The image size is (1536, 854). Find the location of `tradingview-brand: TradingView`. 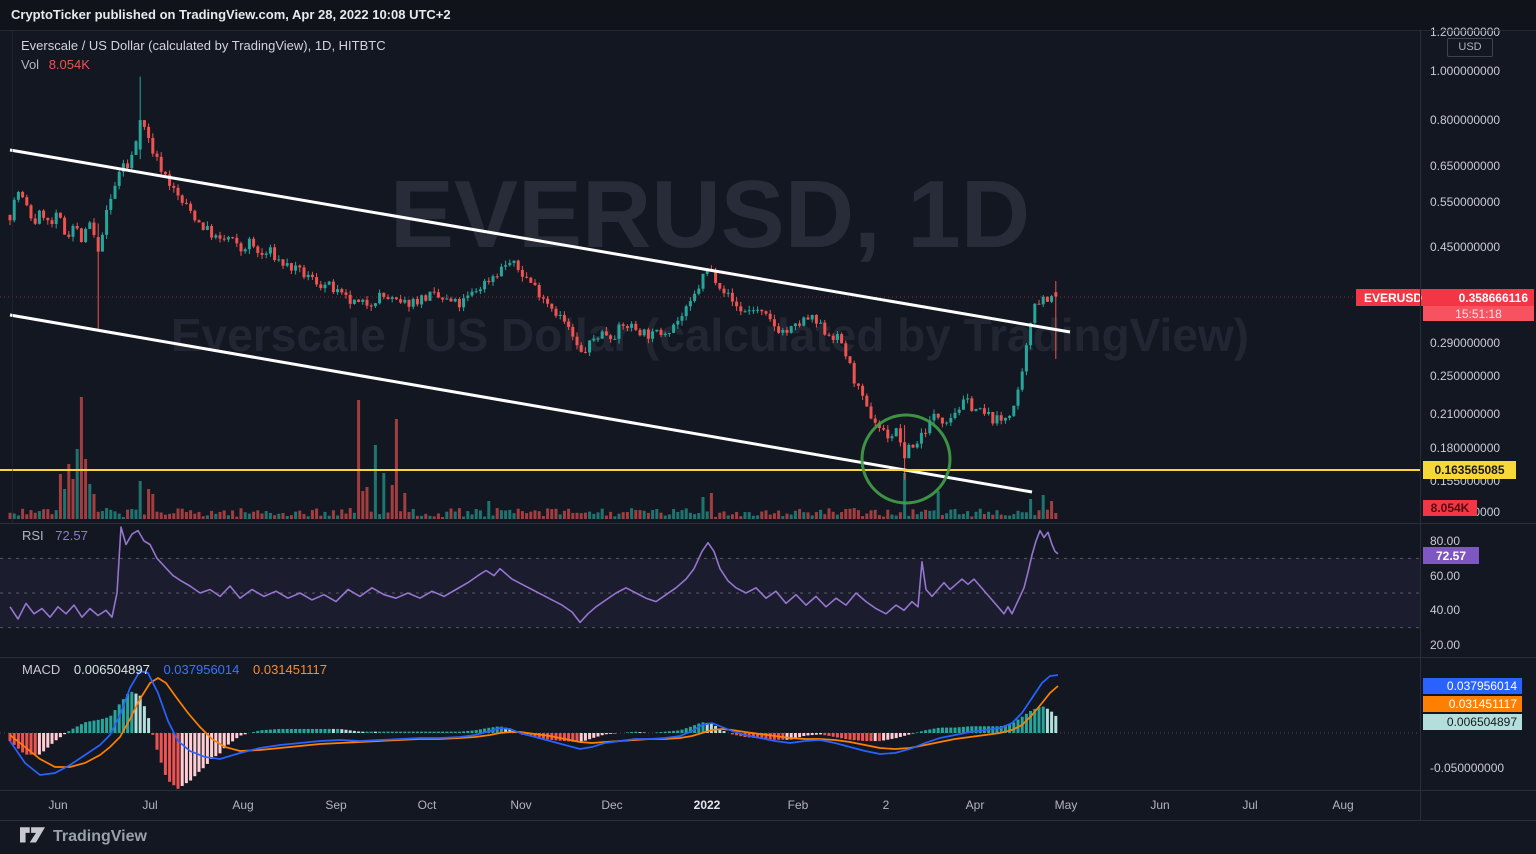

tradingview-brand: TradingView is located at coordinates (83, 837).